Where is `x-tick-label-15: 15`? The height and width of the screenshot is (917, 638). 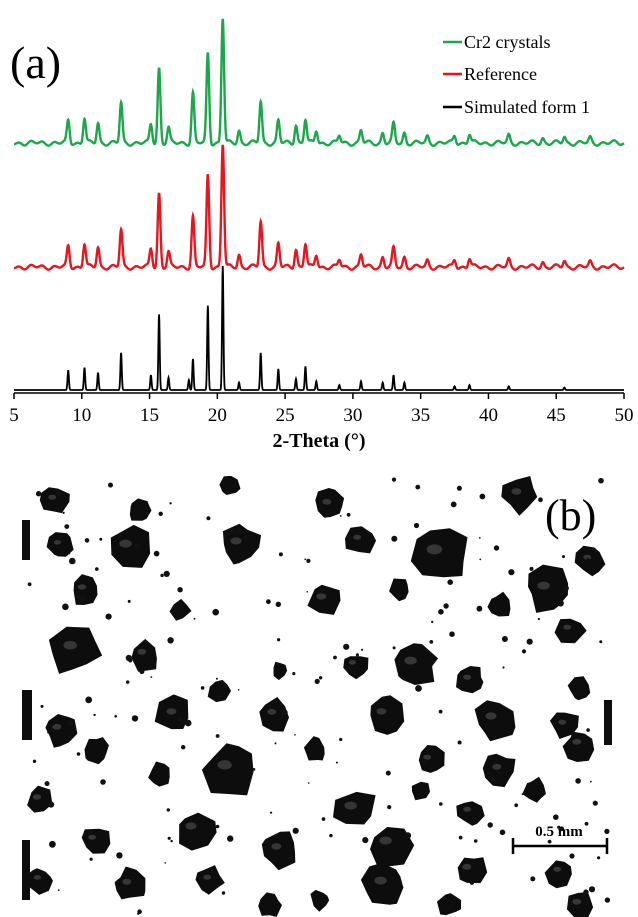 x-tick-label-15: 15 is located at coordinates (149, 415).